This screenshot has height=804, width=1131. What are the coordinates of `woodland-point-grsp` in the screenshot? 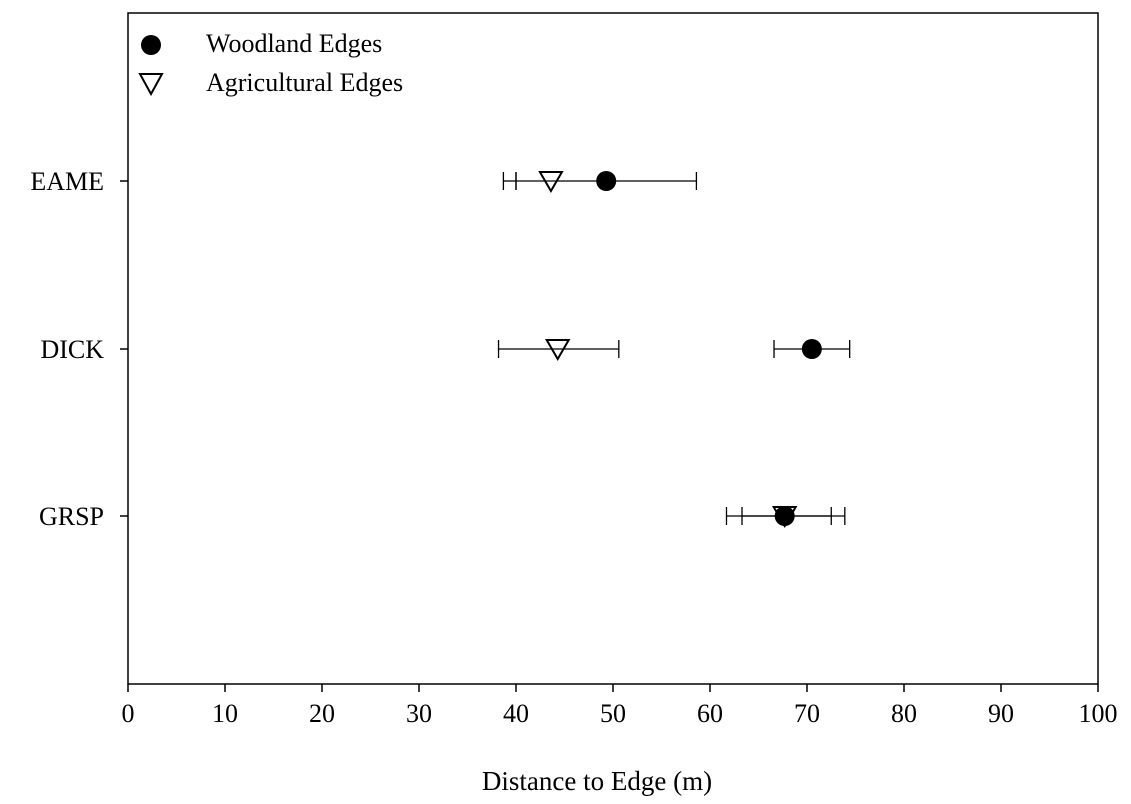 It's located at (784, 516).